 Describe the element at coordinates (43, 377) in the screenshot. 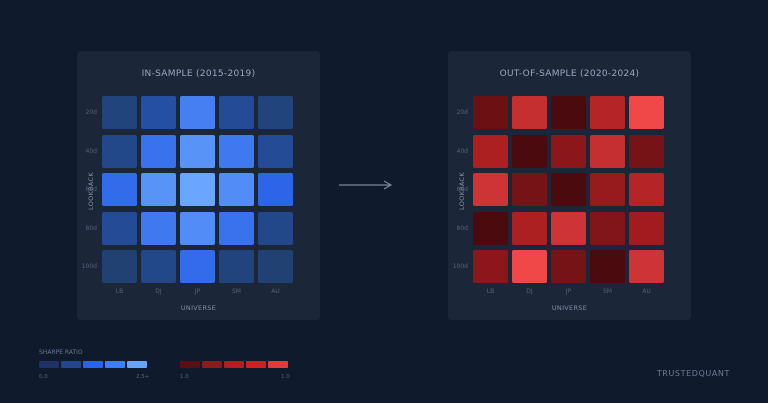

I see `legend-blue-min-label: 0.0` at that location.